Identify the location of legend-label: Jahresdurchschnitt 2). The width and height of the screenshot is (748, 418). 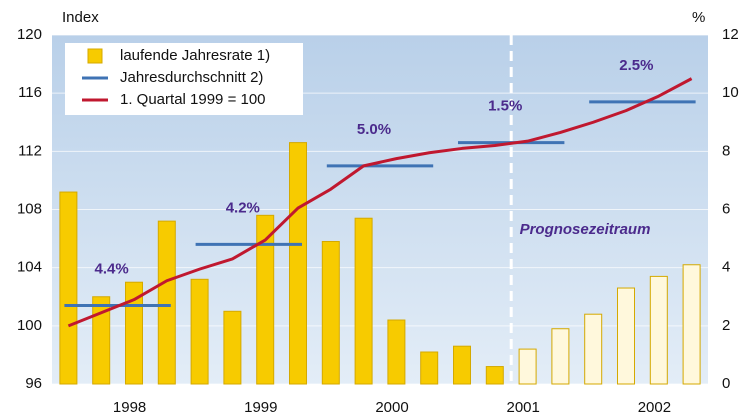
(191, 77).